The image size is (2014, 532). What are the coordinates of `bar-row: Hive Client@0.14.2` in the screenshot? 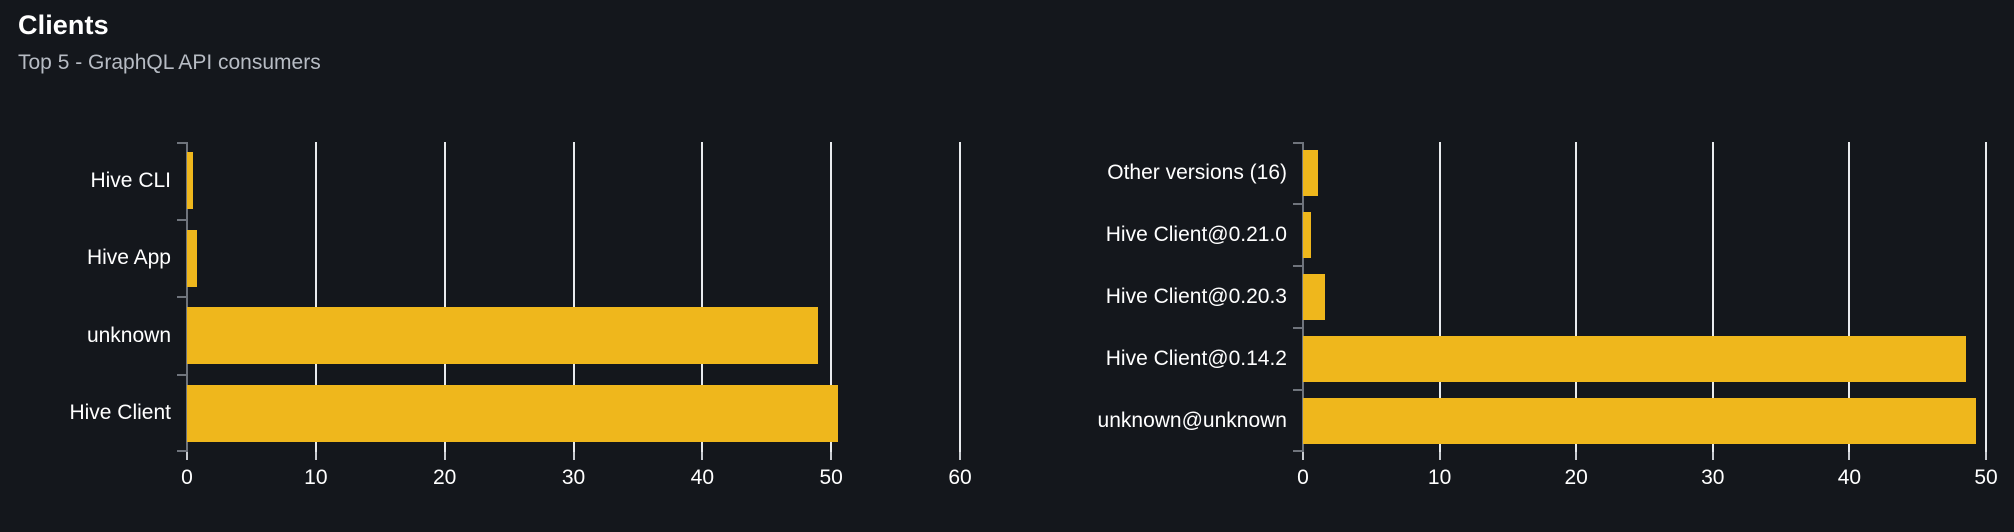 It's located at (1546, 359).